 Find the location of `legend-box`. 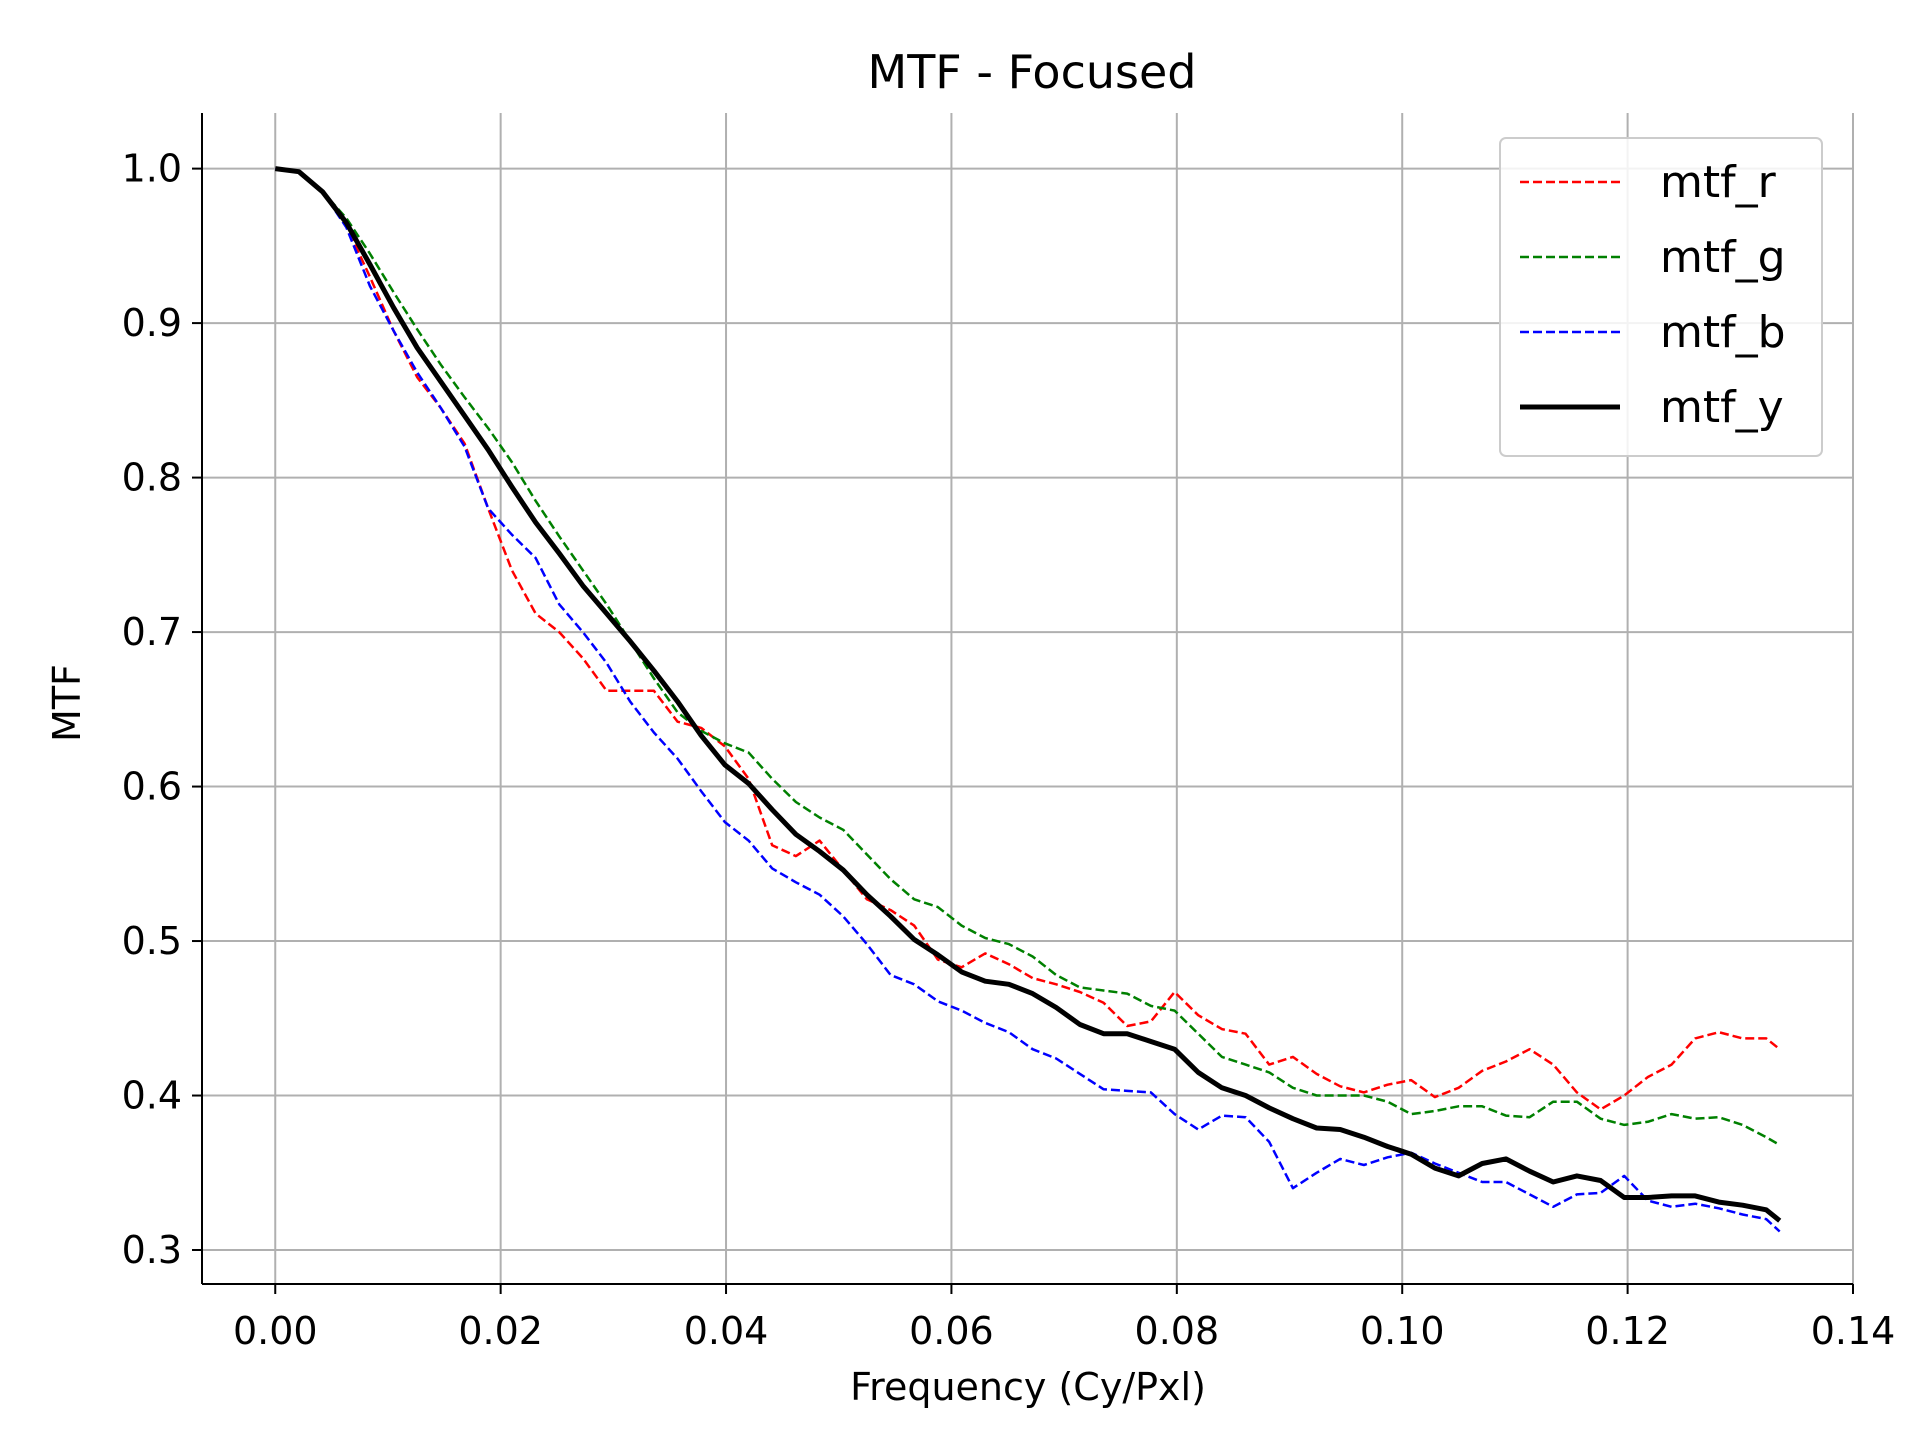

legend-box is located at coordinates (1661, 297).